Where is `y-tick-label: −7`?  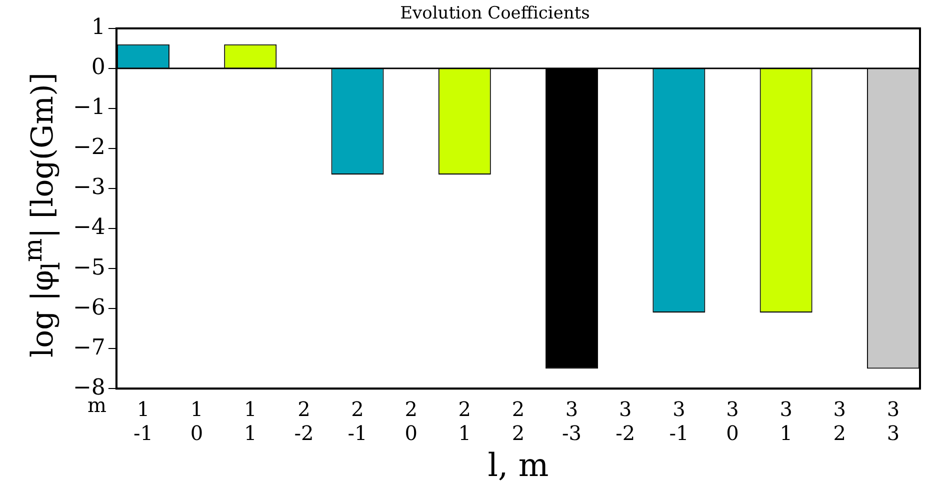 y-tick-label: −7 is located at coordinates (89, 347).